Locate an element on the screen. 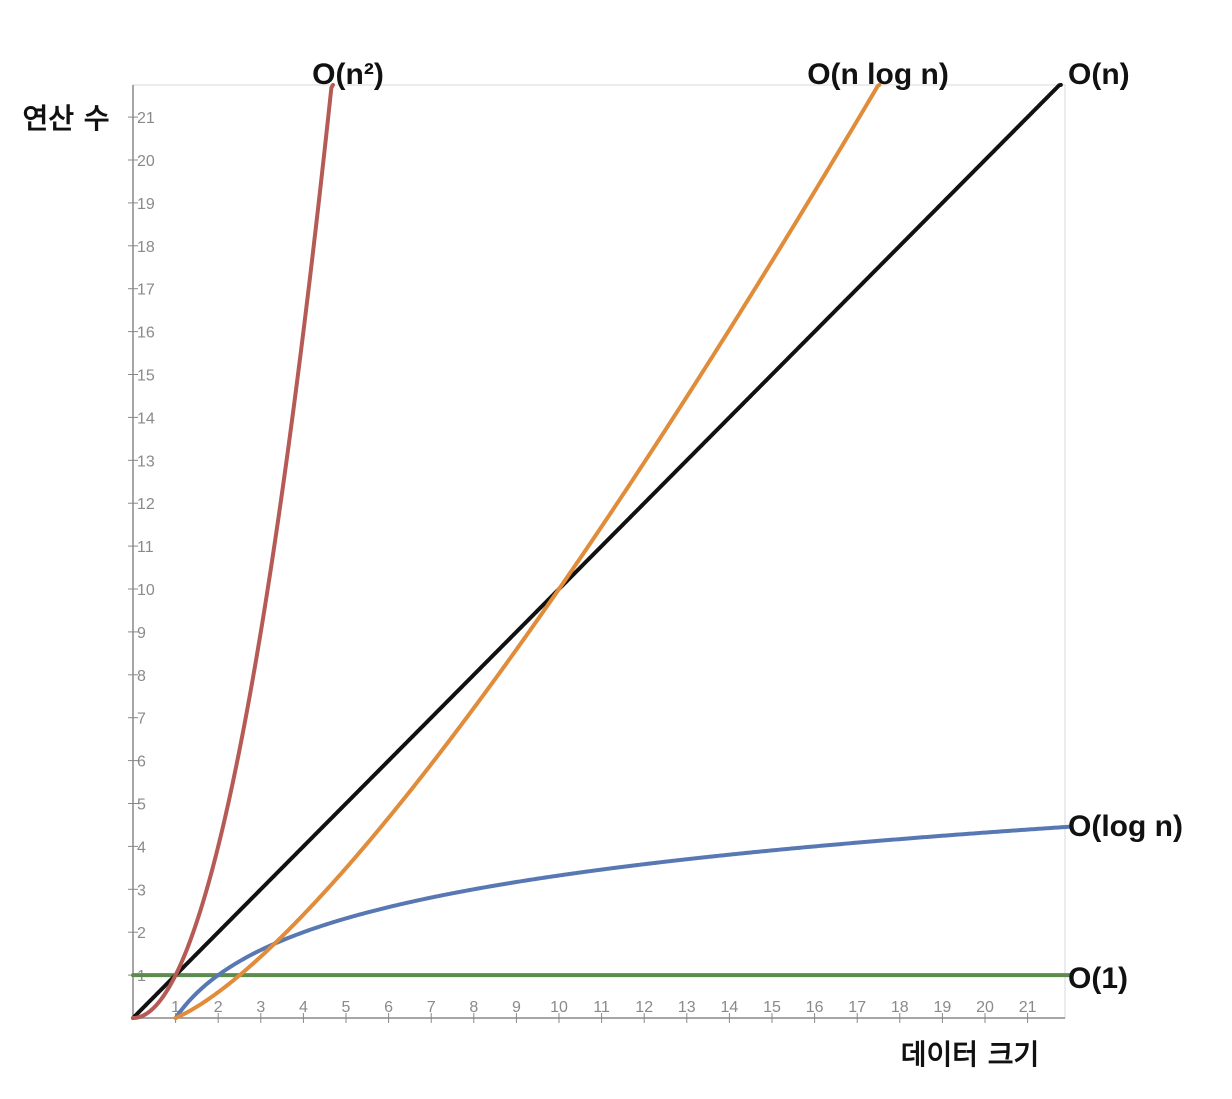 The image size is (1232, 1099). y-tick-label: 2 is located at coordinates (141, 933).